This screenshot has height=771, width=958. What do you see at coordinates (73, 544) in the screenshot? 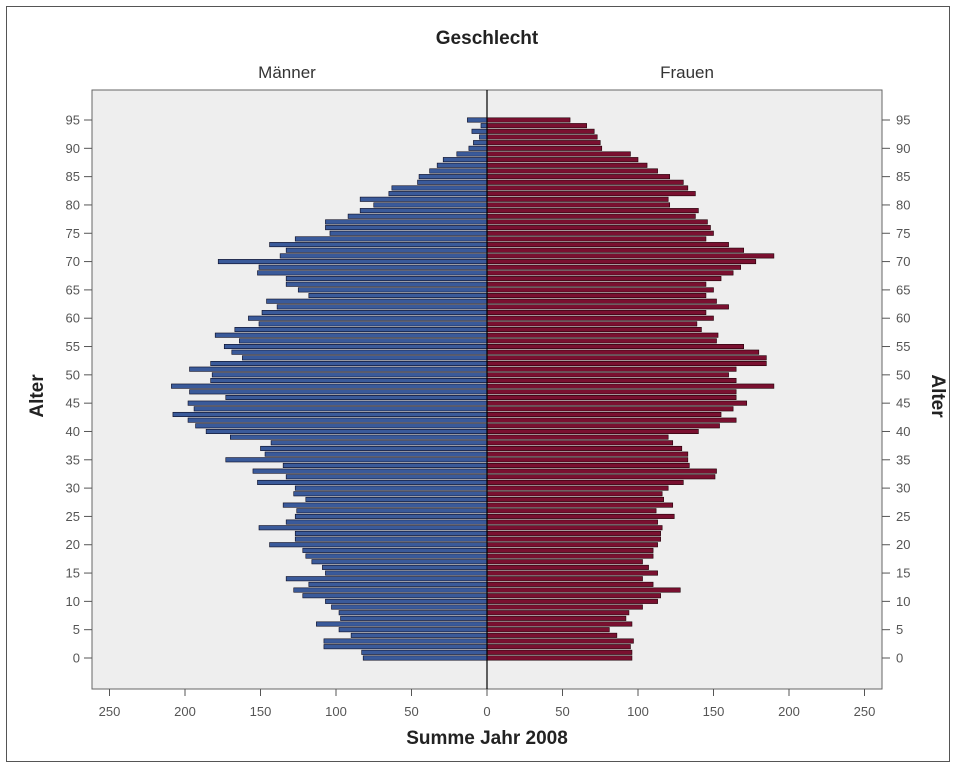
I see `y-tick-label-left-20: 20` at bounding box center [73, 544].